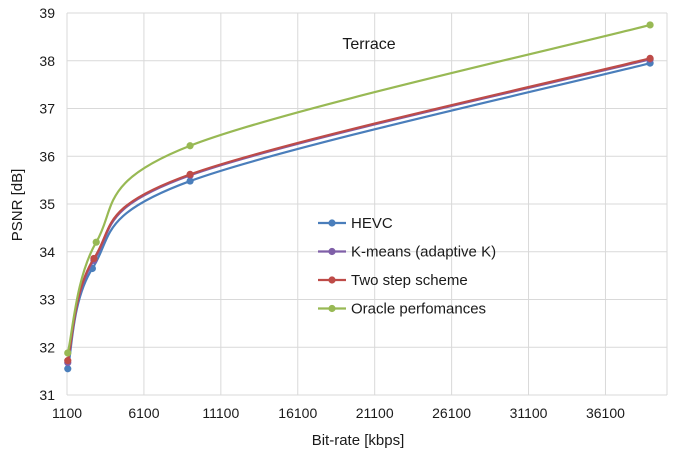 Image resolution: width=682 pixels, height=455 pixels. I want to click on y-tick-label: 35, so click(47, 204).